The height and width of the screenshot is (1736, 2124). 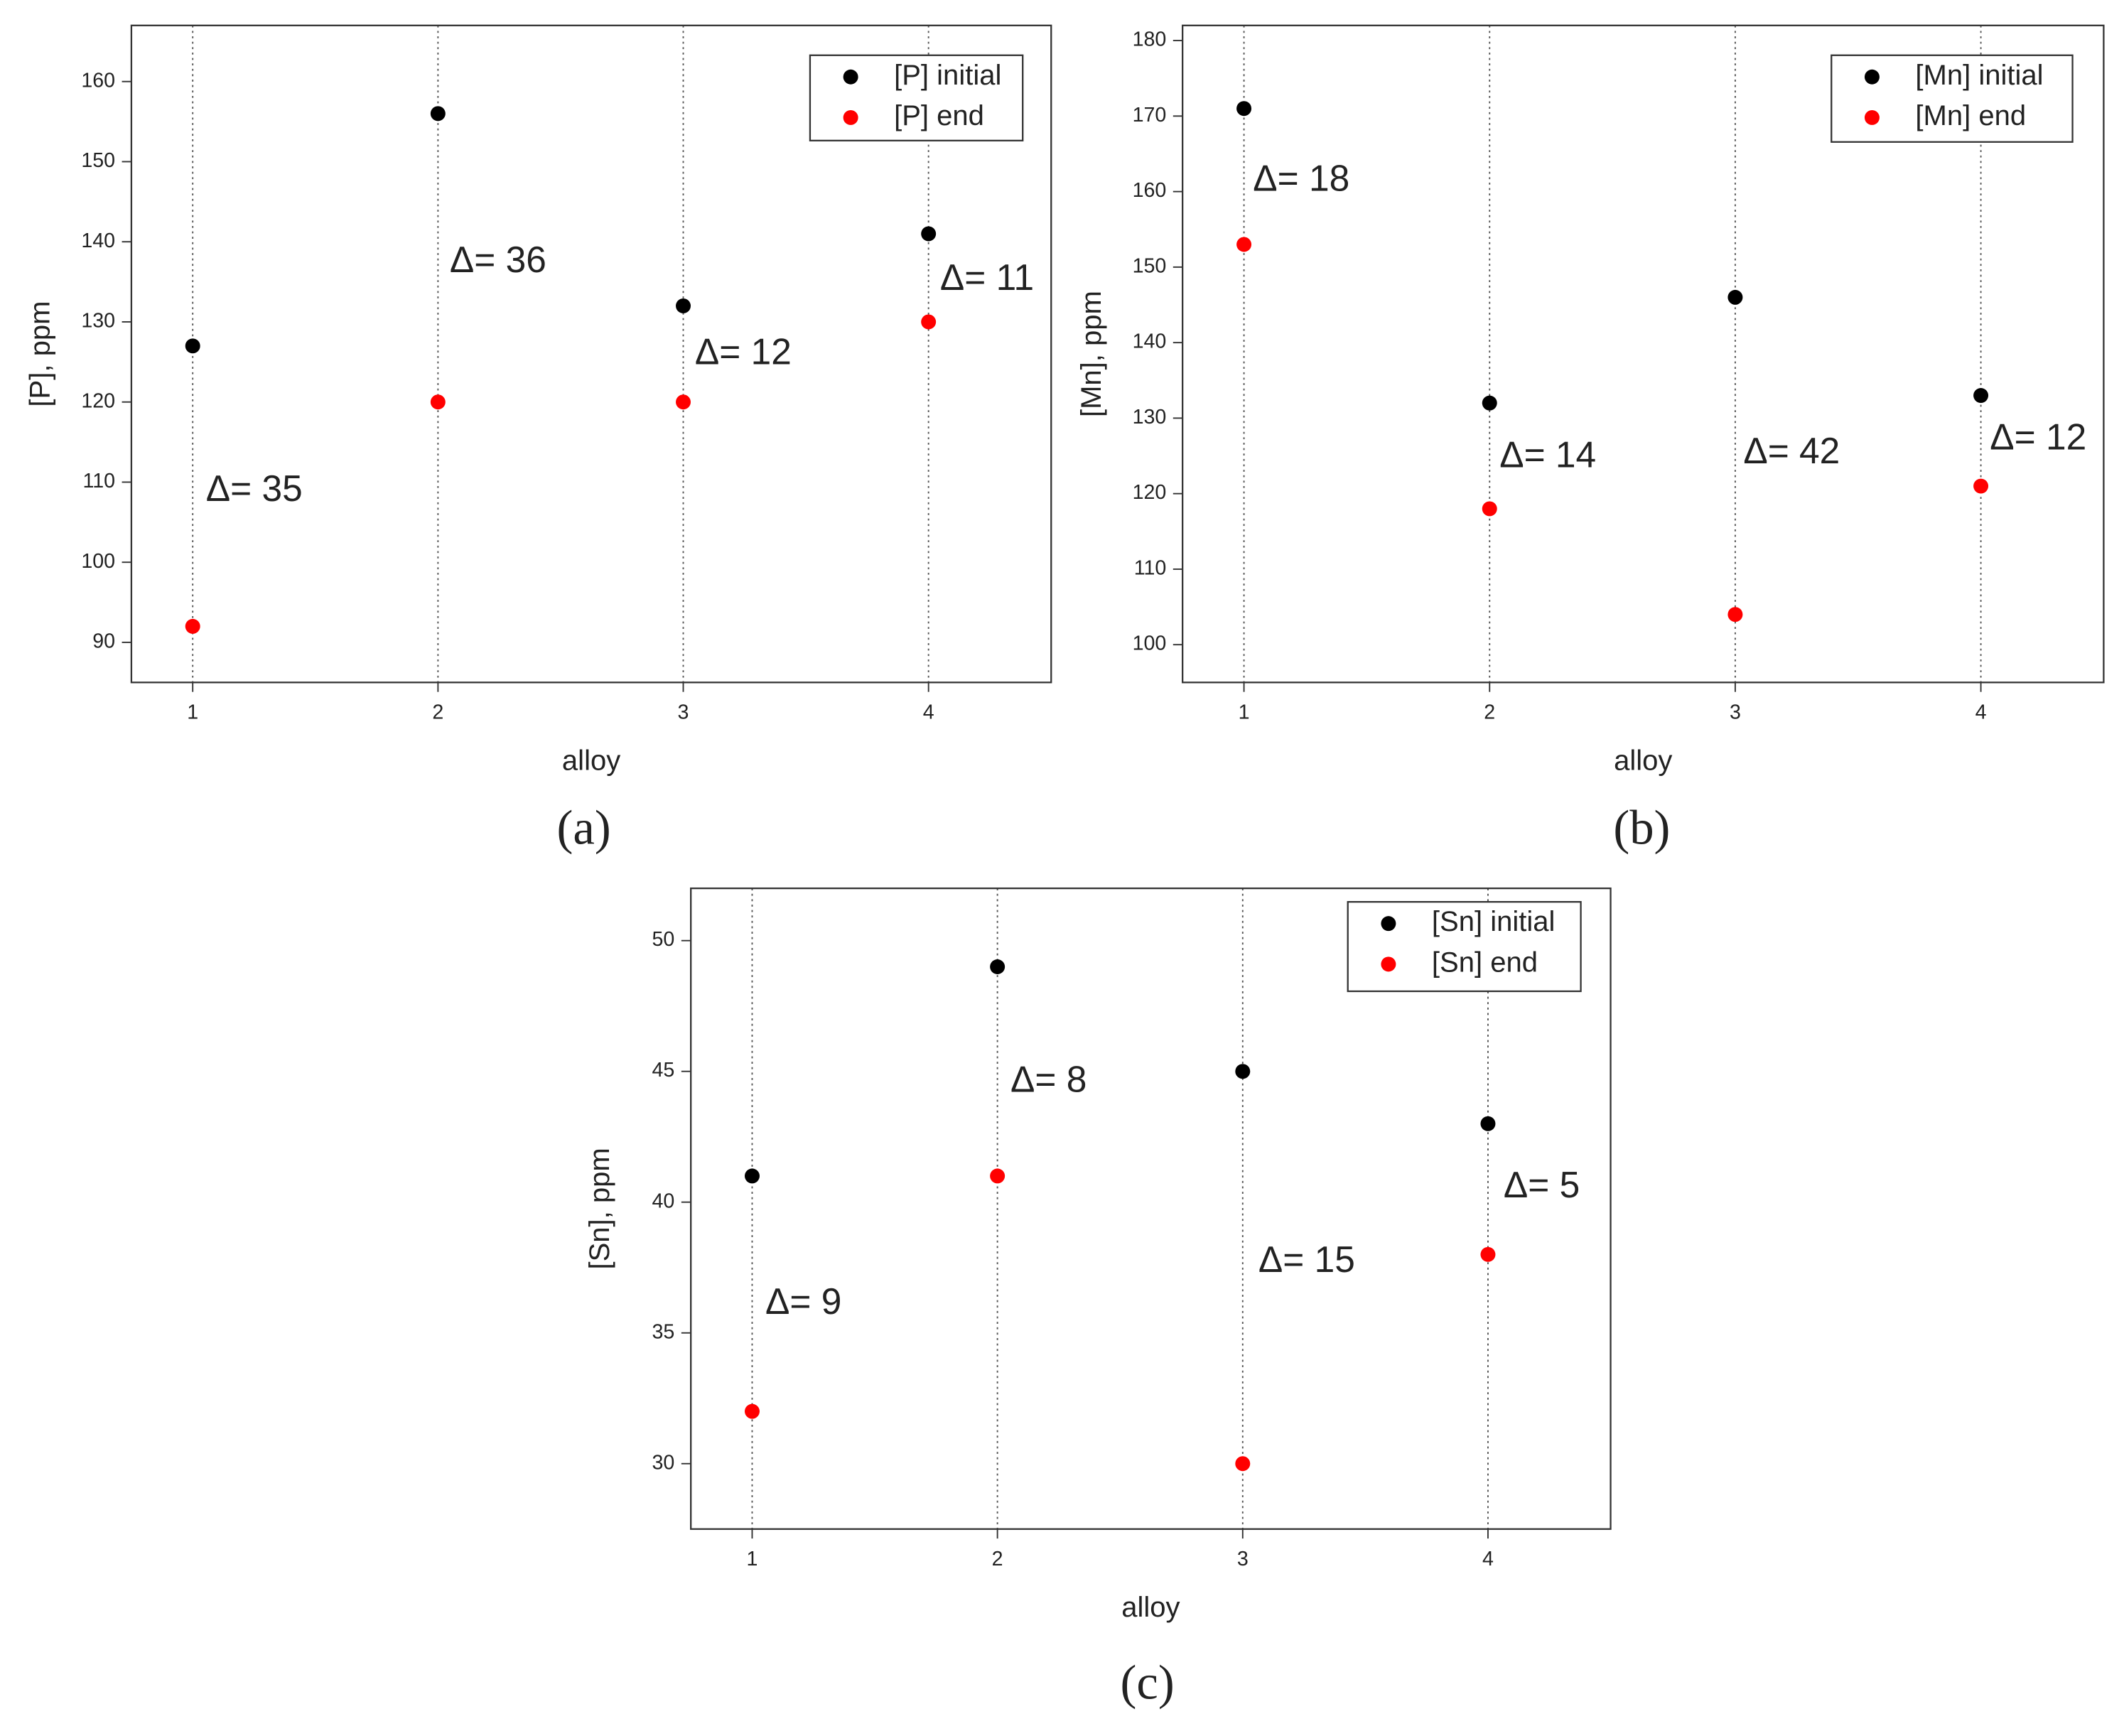 What do you see at coordinates (1542, 1184) in the screenshot?
I see `annotation: Δ= 5` at bounding box center [1542, 1184].